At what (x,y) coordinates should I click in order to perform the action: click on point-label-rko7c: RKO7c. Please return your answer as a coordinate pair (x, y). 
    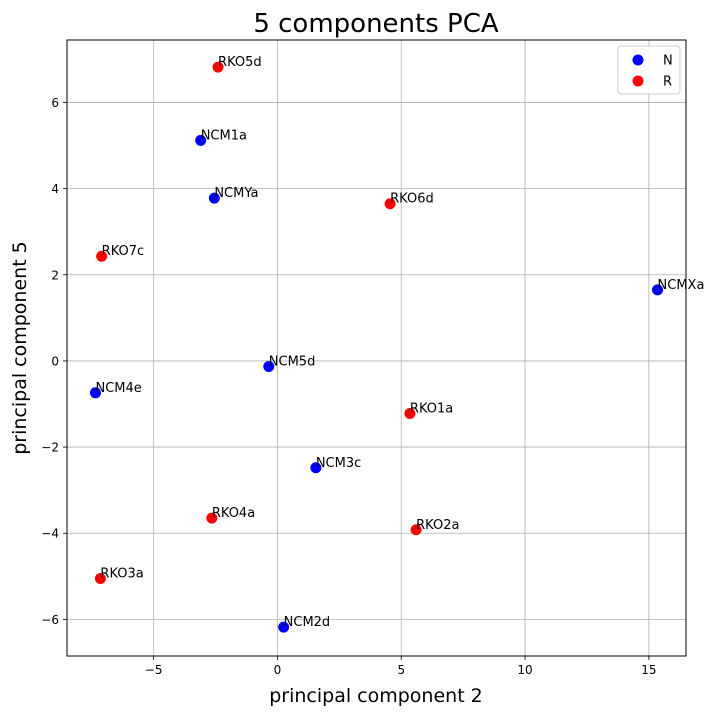
    Looking at the image, I should click on (123, 251).